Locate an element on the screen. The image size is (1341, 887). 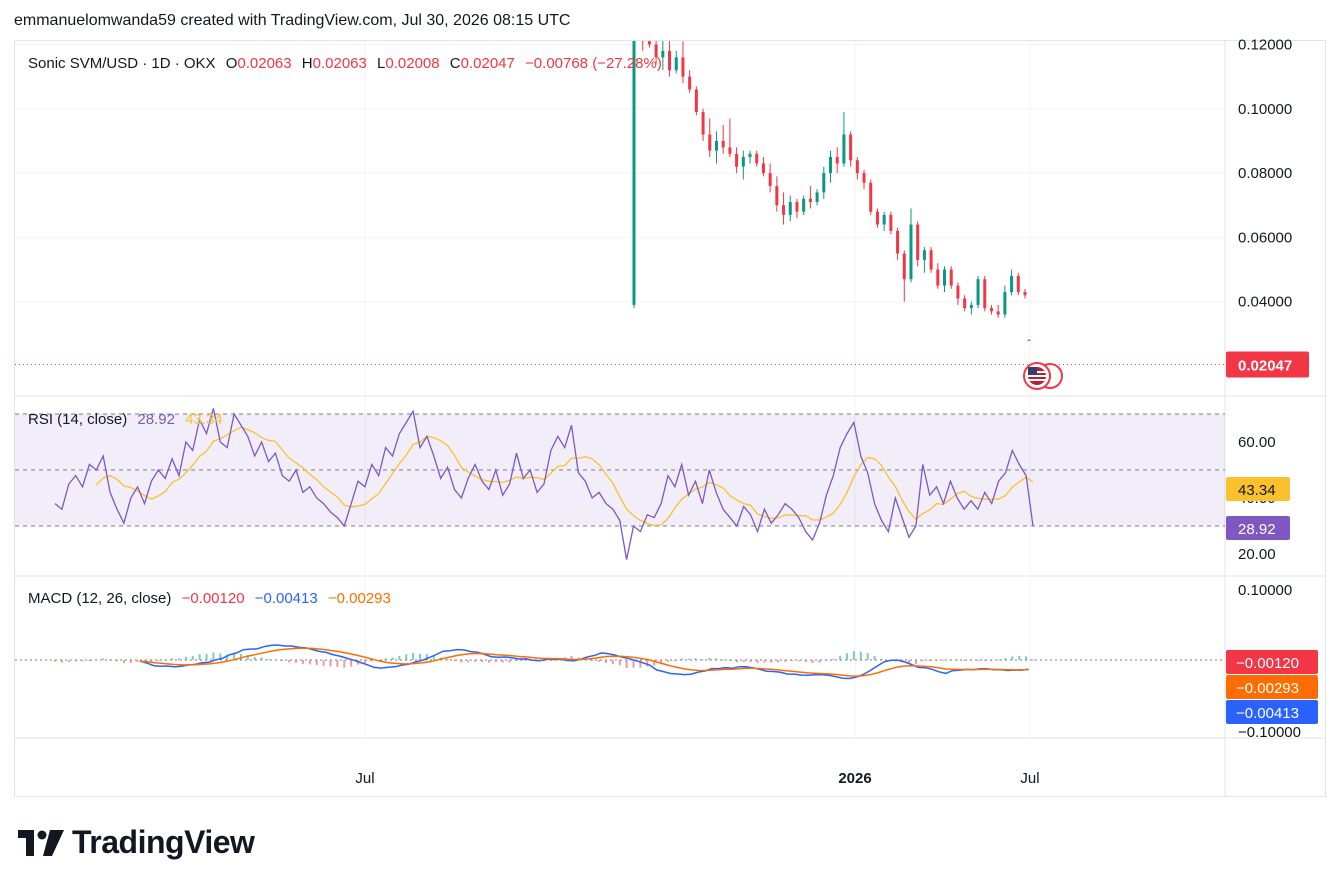
macd-tick-label: 0.10000 is located at coordinates (1265, 590).